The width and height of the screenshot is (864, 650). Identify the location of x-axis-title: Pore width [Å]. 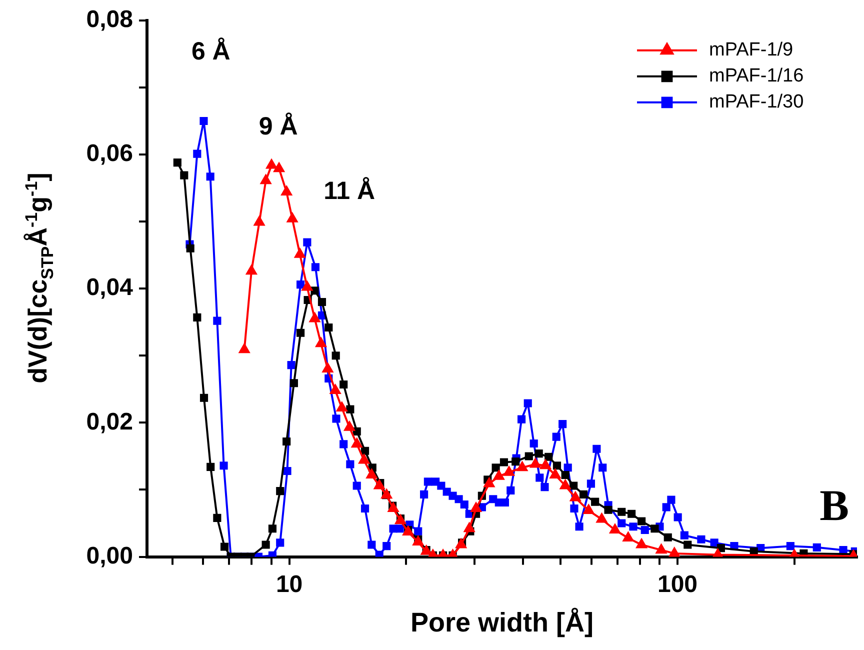
(502, 622).